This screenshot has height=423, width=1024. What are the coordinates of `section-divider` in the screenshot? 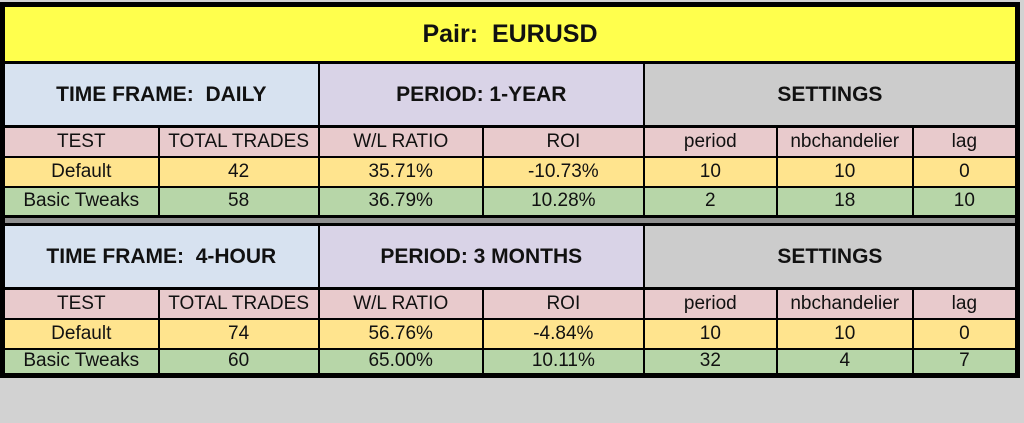 It's located at (510, 220).